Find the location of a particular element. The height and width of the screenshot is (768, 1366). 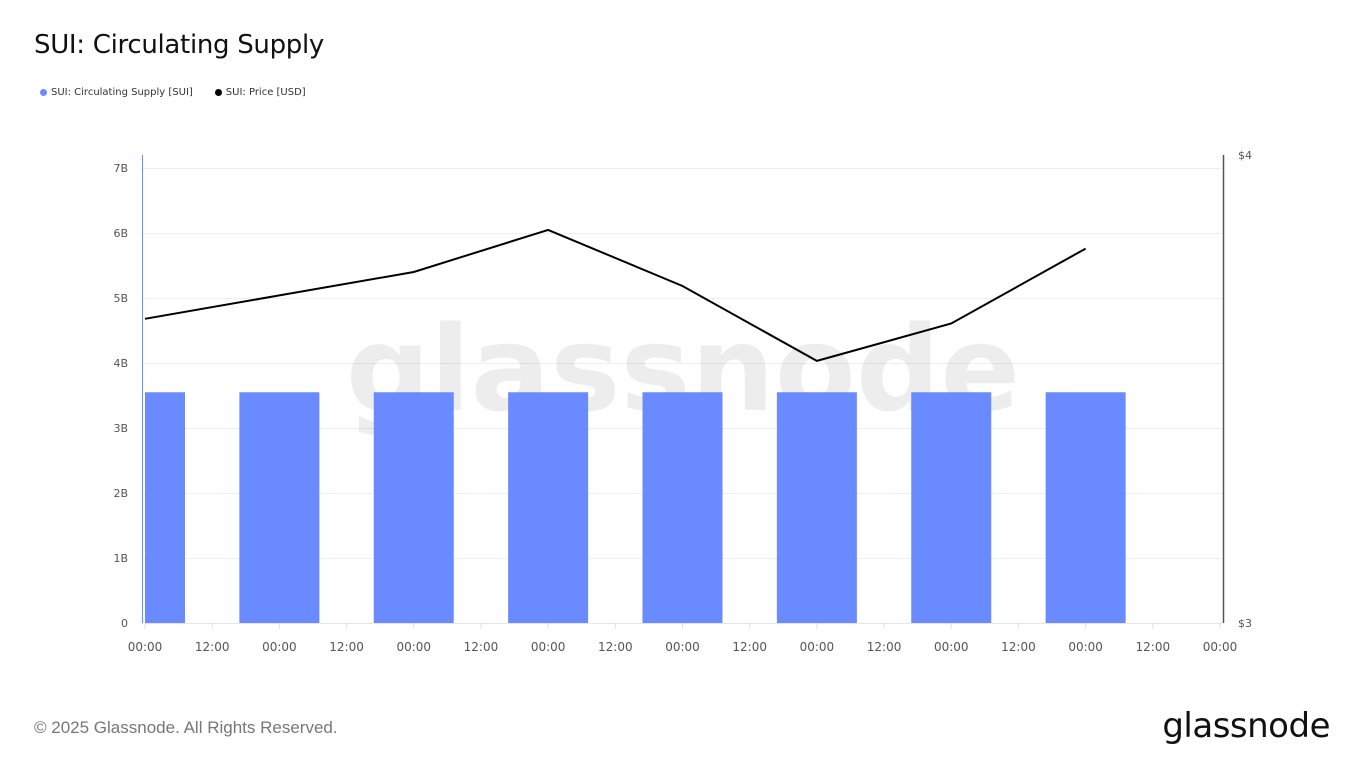

svg-text: 2B is located at coordinates (120, 493).